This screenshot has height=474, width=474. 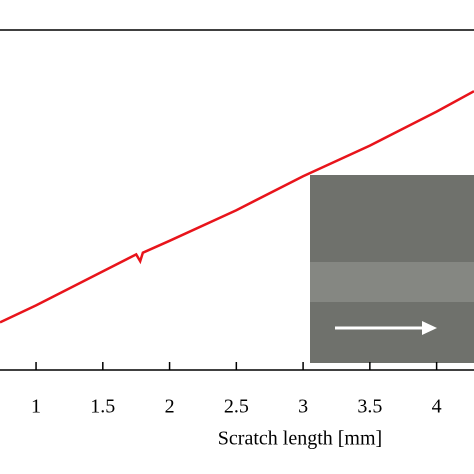 What do you see at coordinates (300, 439) in the screenshot?
I see `x-axis-label: Scratch length [mm]` at bounding box center [300, 439].